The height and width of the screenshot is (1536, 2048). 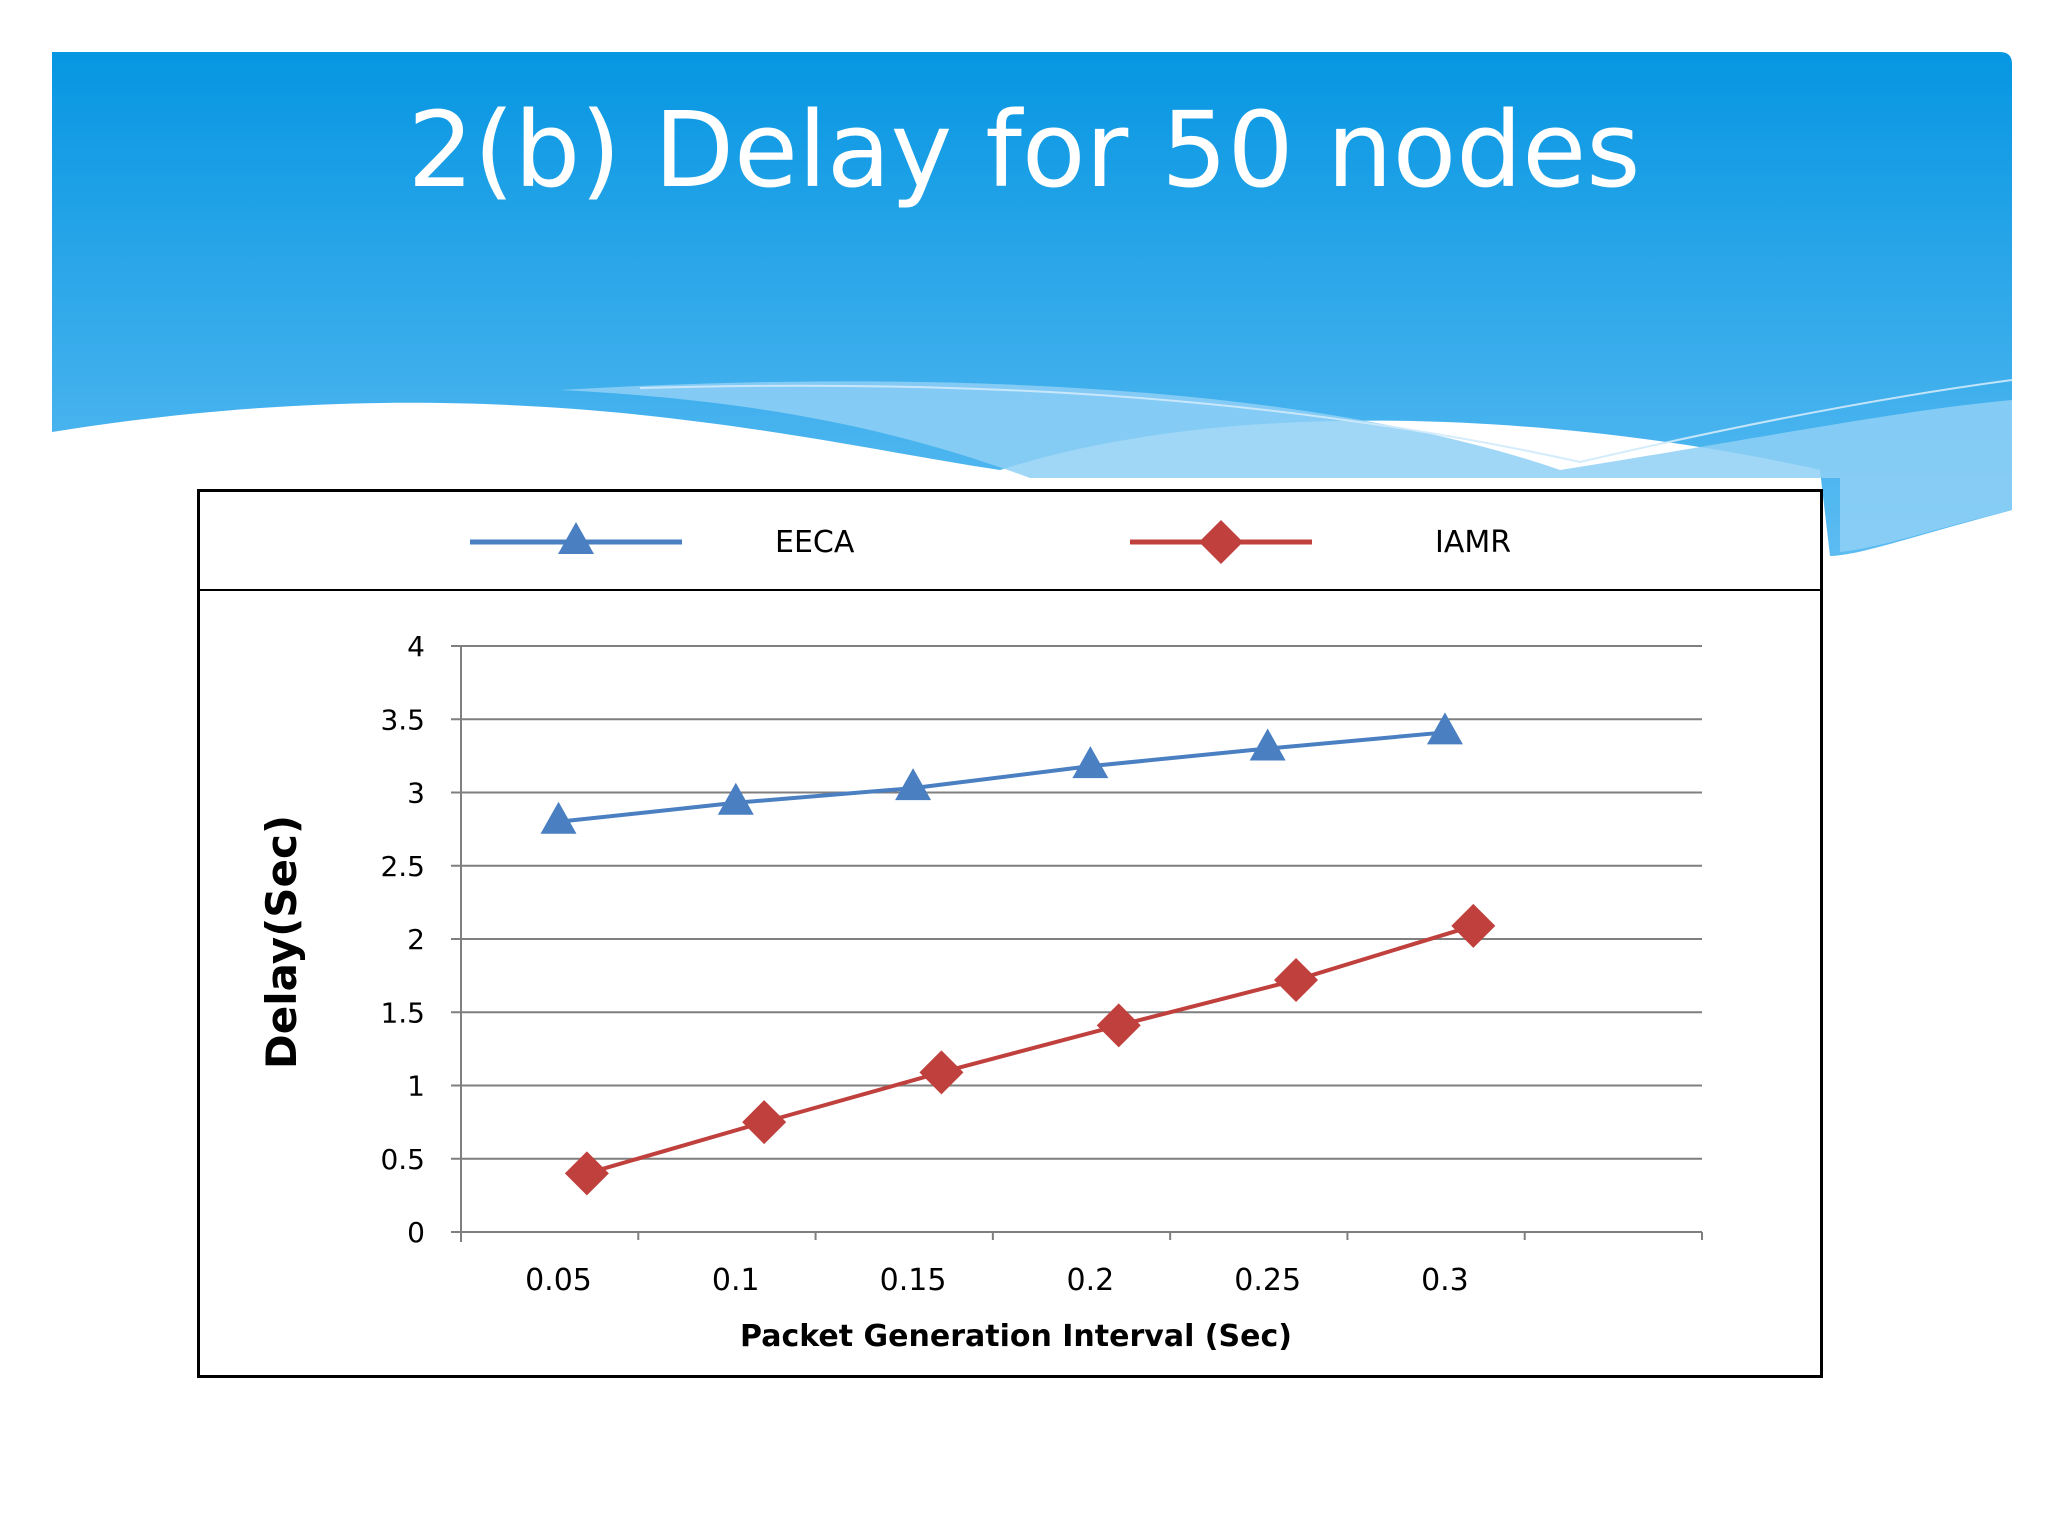 What do you see at coordinates (1473, 542) in the screenshot?
I see `legend-label: IAMR` at bounding box center [1473, 542].